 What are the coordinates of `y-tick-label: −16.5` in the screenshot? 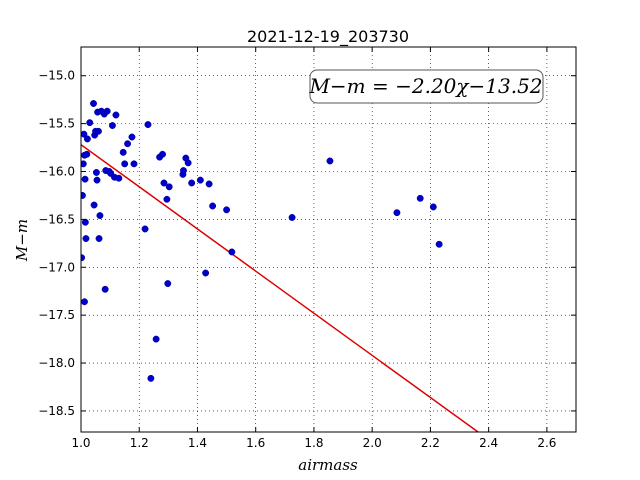 It's located at (56, 219).